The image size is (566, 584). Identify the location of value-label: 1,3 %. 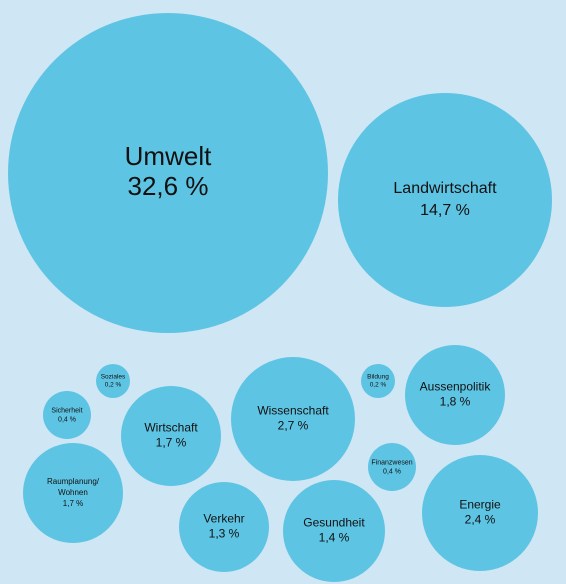
(224, 534).